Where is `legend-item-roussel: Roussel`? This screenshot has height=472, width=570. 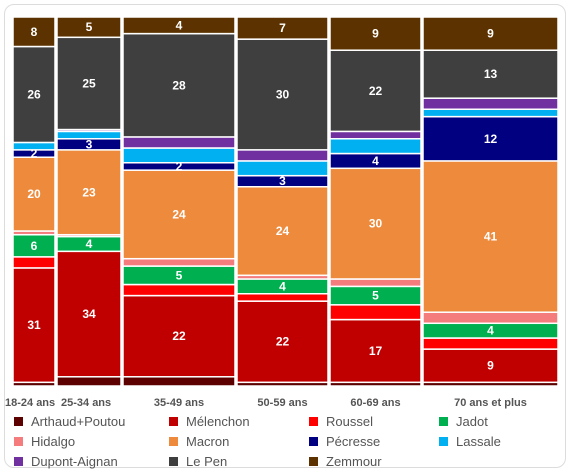
legend-item-roussel: Roussel is located at coordinates (374, 421).